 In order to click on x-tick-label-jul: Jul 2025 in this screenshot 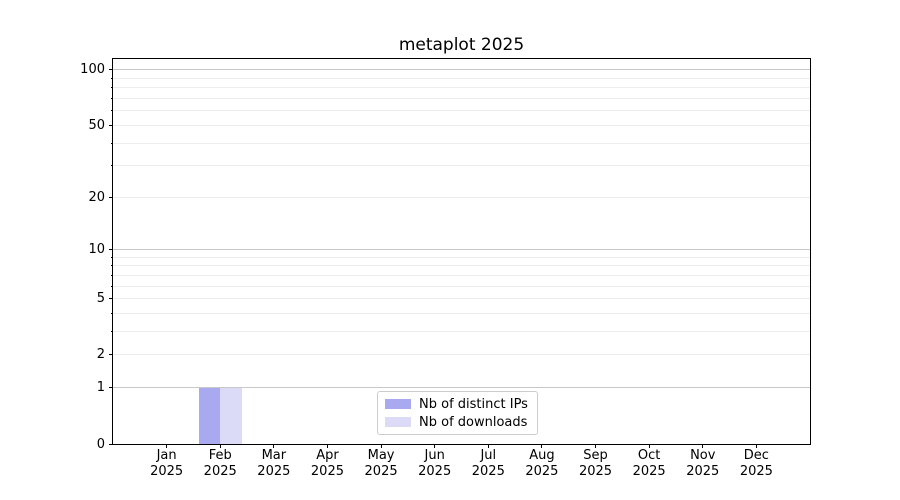, I will do `click(488, 464)`.